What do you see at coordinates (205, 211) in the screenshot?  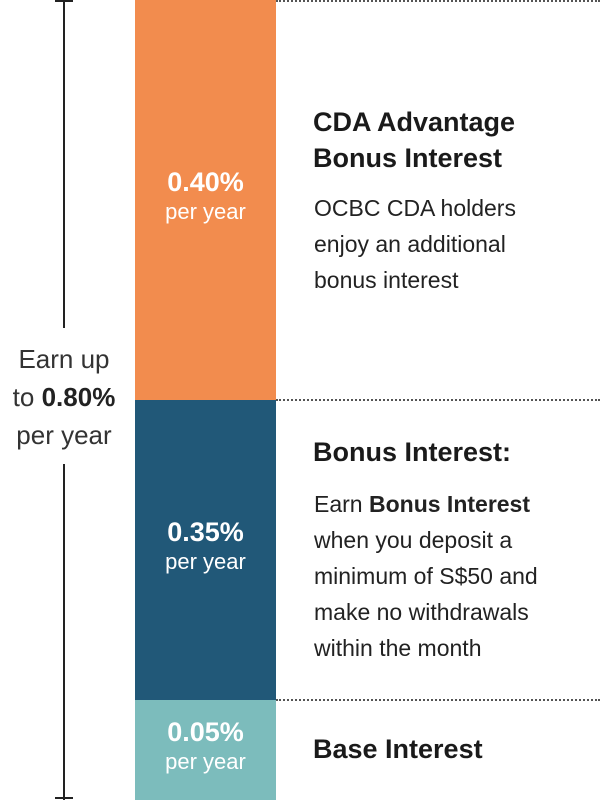 I see `cda-unit: per year` at bounding box center [205, 211].